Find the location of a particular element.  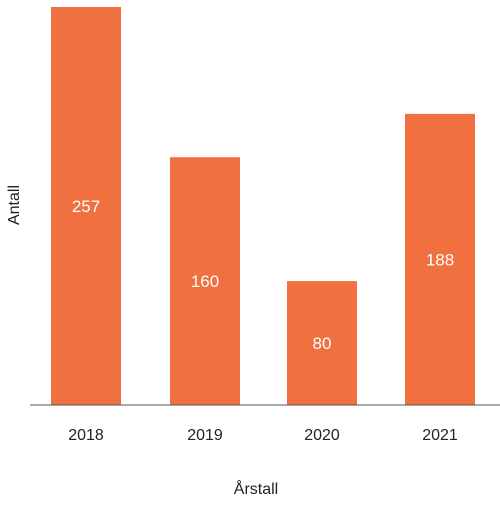

bar-value-label-2020: 80 is located at coordinates (322, 343).